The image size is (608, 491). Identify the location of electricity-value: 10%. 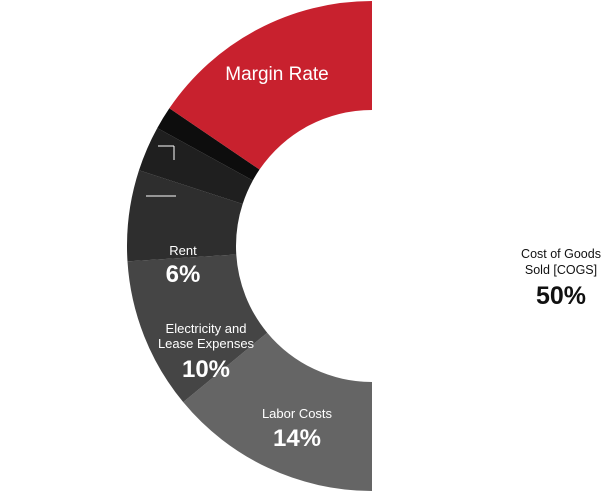
(206, 369).